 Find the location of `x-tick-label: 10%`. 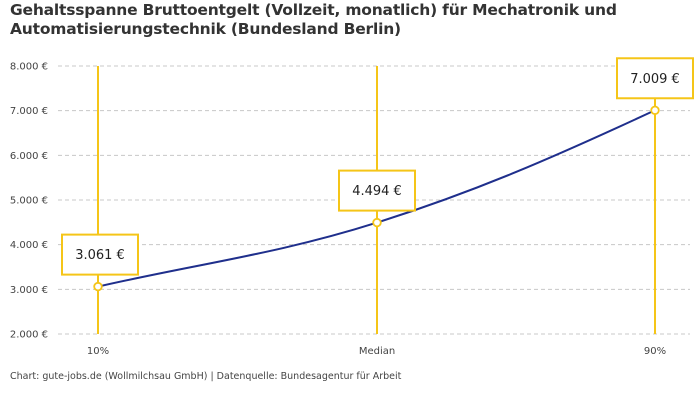

x-tick-label: 10% is located at coordinates (98, 351).